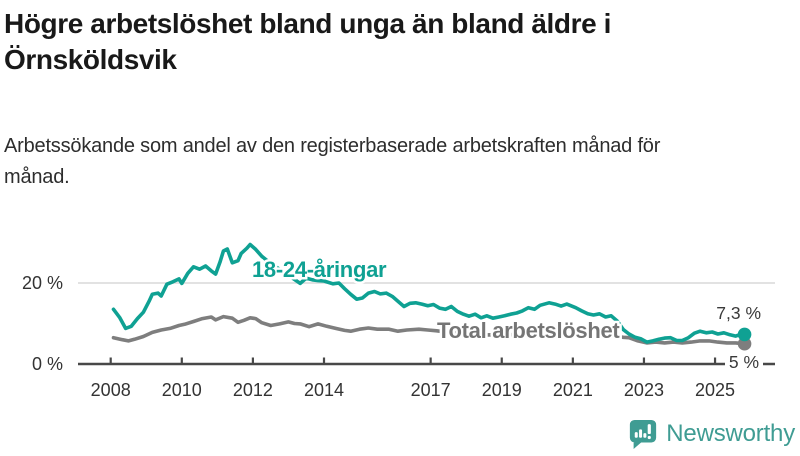 The height and width of the screenshot is (456, 800). I want to click on x-axis-tick-label: 2023, so click(644, 390).